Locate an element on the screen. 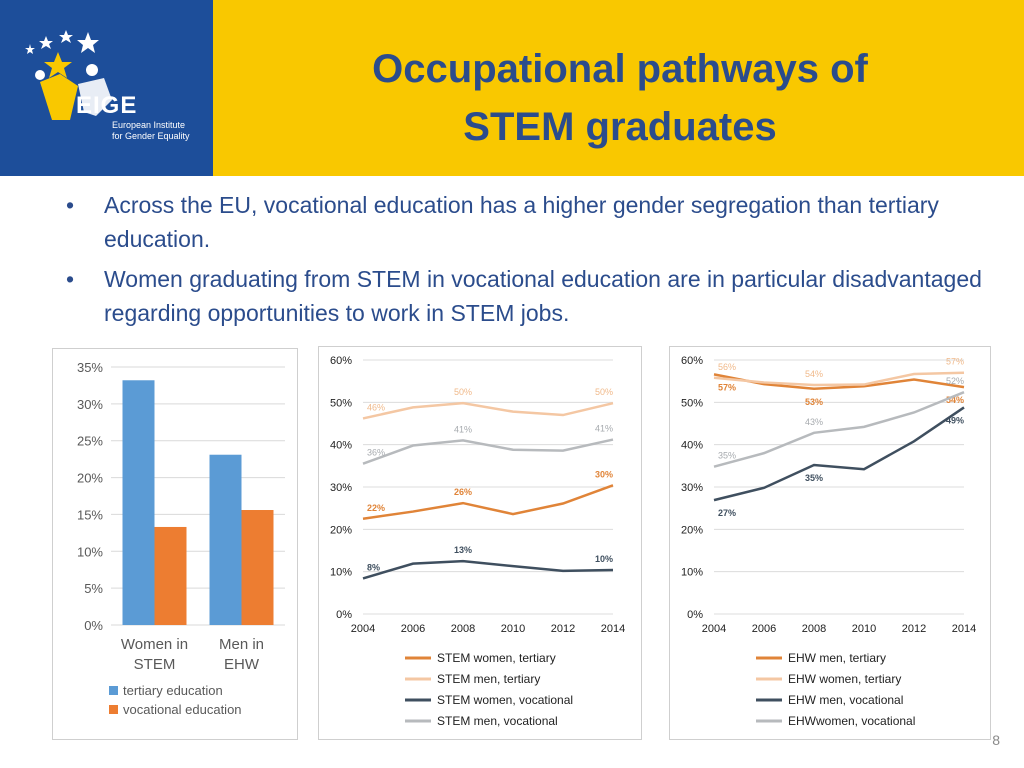 This screenshot has height=768, width=1024. y-tick-label: 5% is located at coordinates (93, 588).